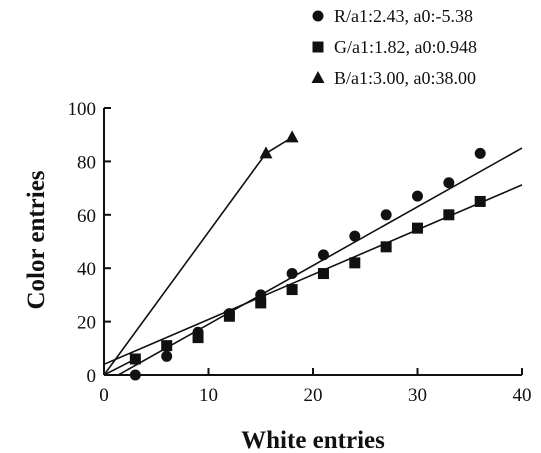  Describe the element at coordinates (403, 16) in the screenshot. I see `r-legend-label: R/a1:2.43, a0:-5.38` at that location.